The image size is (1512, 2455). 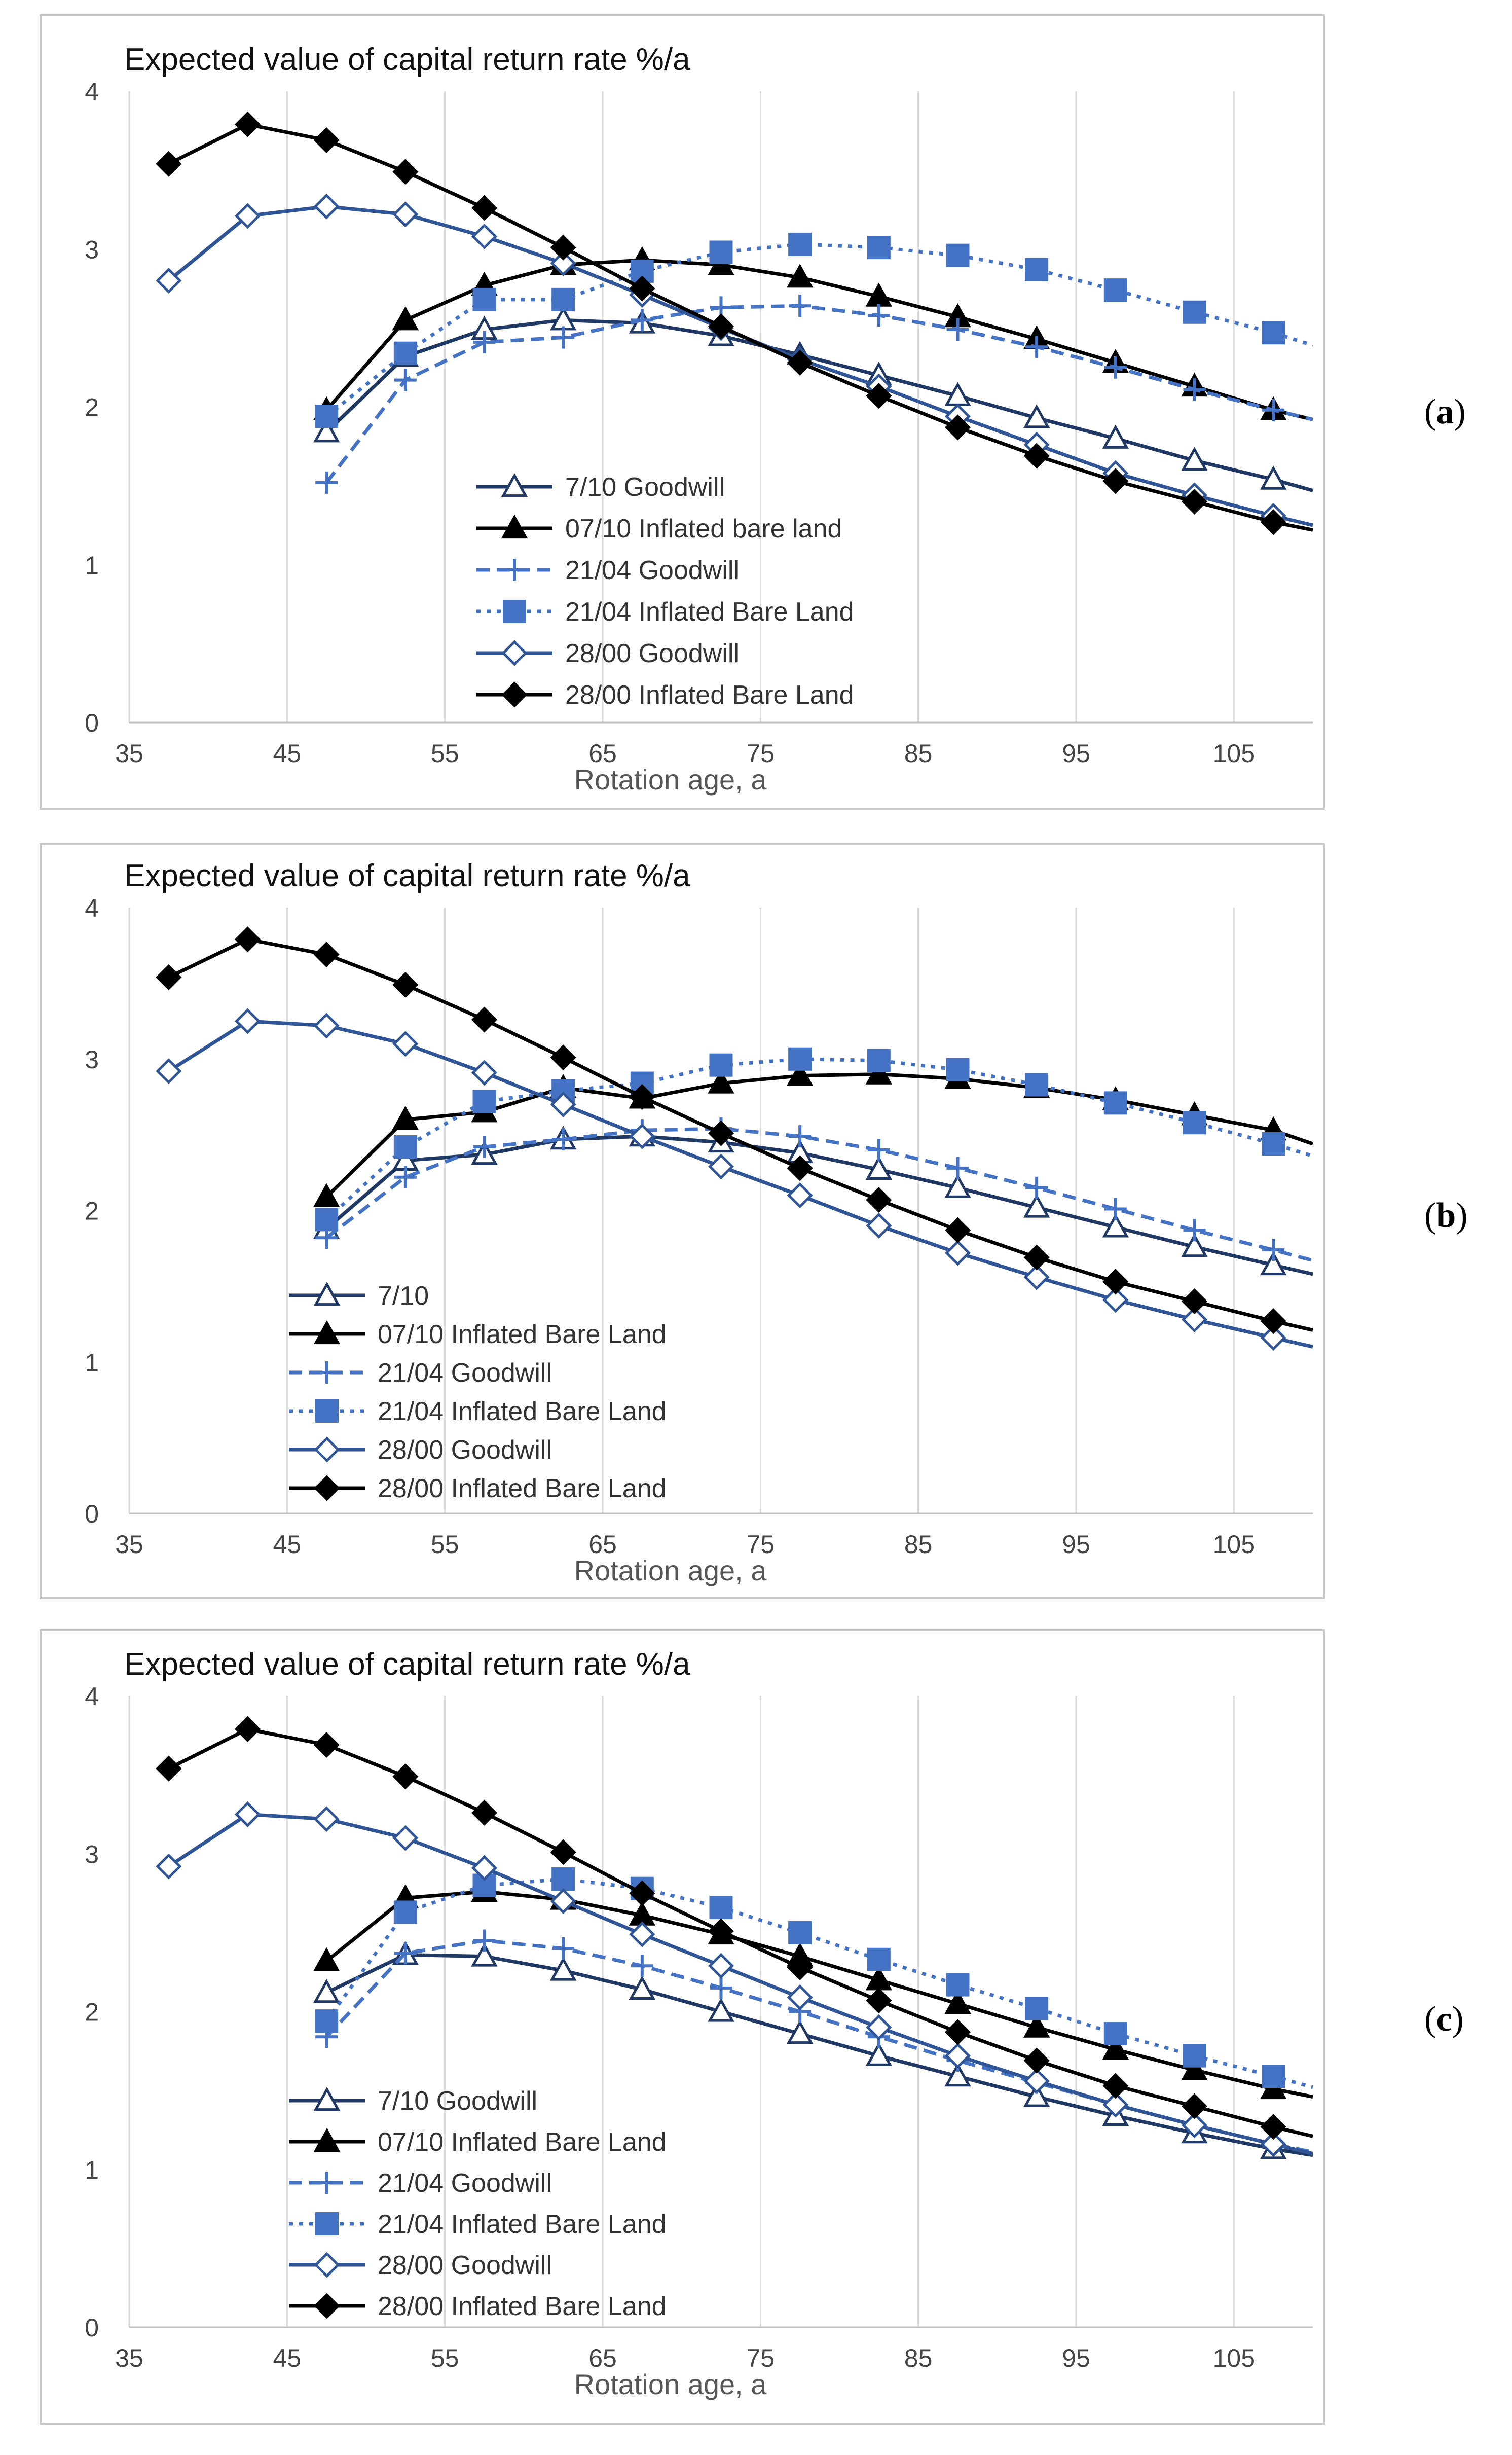 What do you see at coordinates (327, 1488) in the screenshot?
I see `chart-b-legend-item-6-marker-diamond` at bounding box center [327, 1488].